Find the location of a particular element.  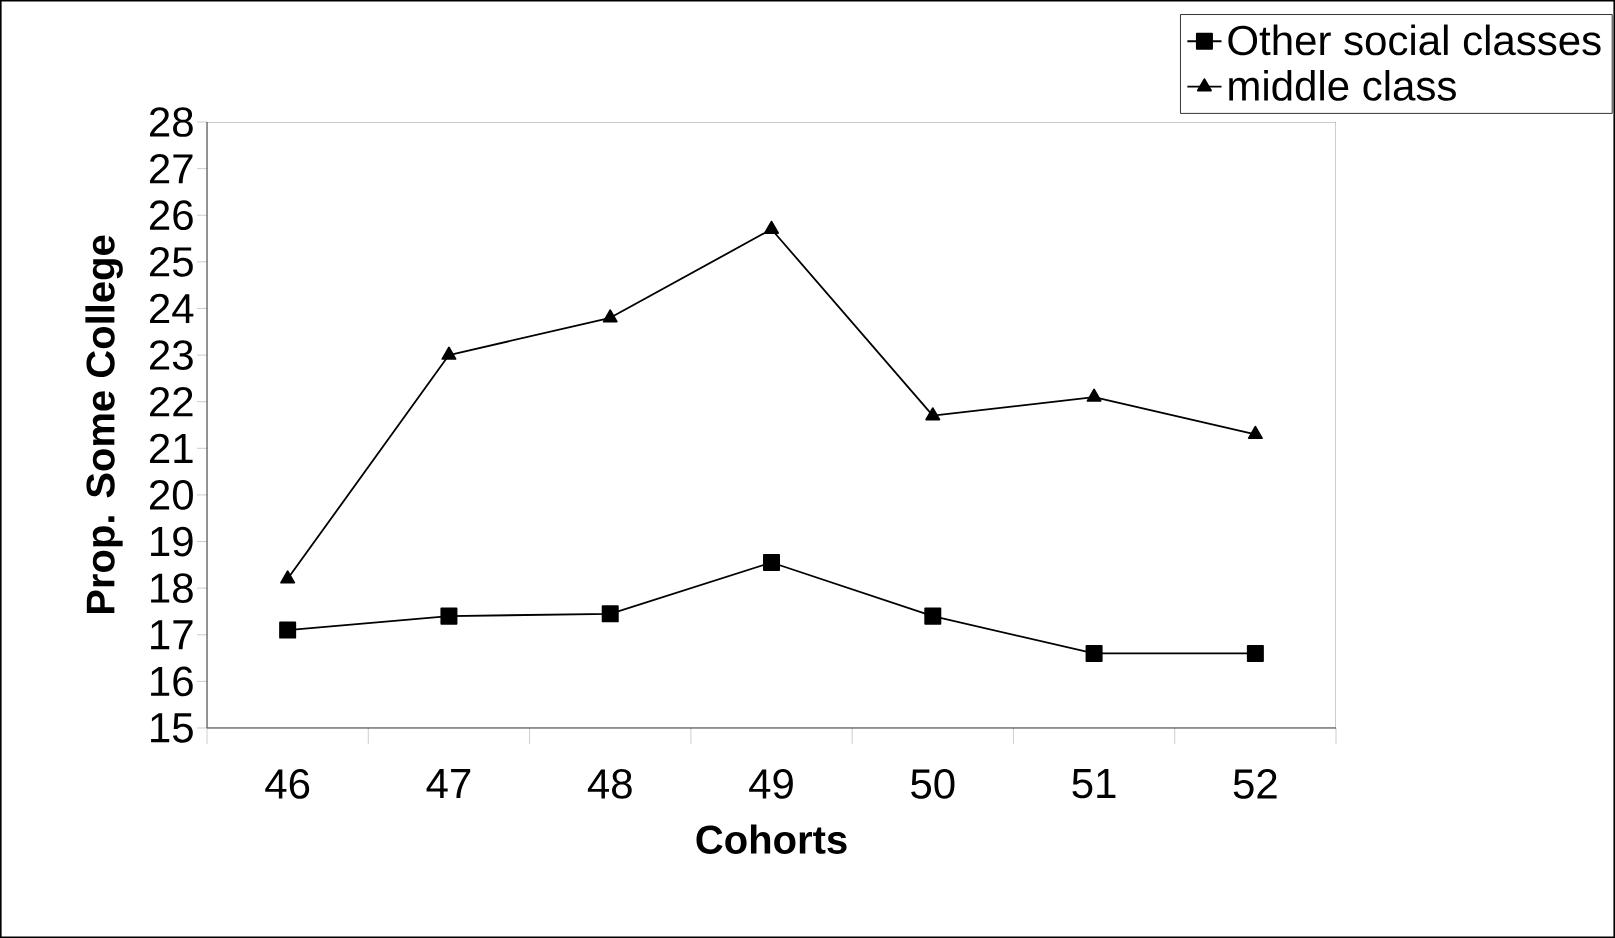

y-tick-label: 19 is located at coordinates (172, 541).